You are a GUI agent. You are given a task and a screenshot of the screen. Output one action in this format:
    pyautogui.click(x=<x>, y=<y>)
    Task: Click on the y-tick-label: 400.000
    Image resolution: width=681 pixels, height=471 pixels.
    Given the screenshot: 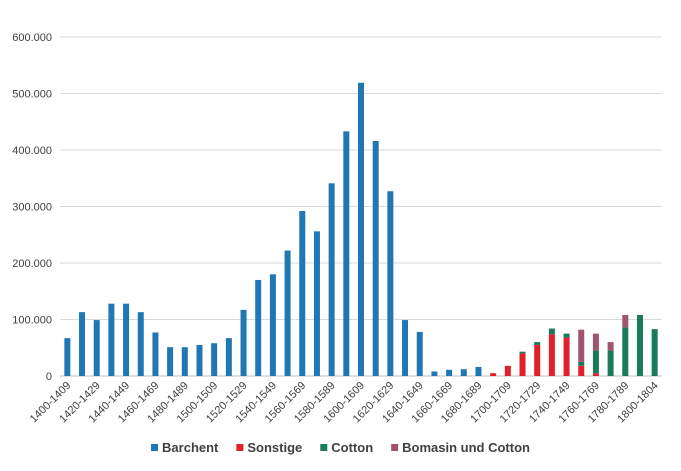 What is the action you would take?
    pyautogui.click(x=32, y=151)
    